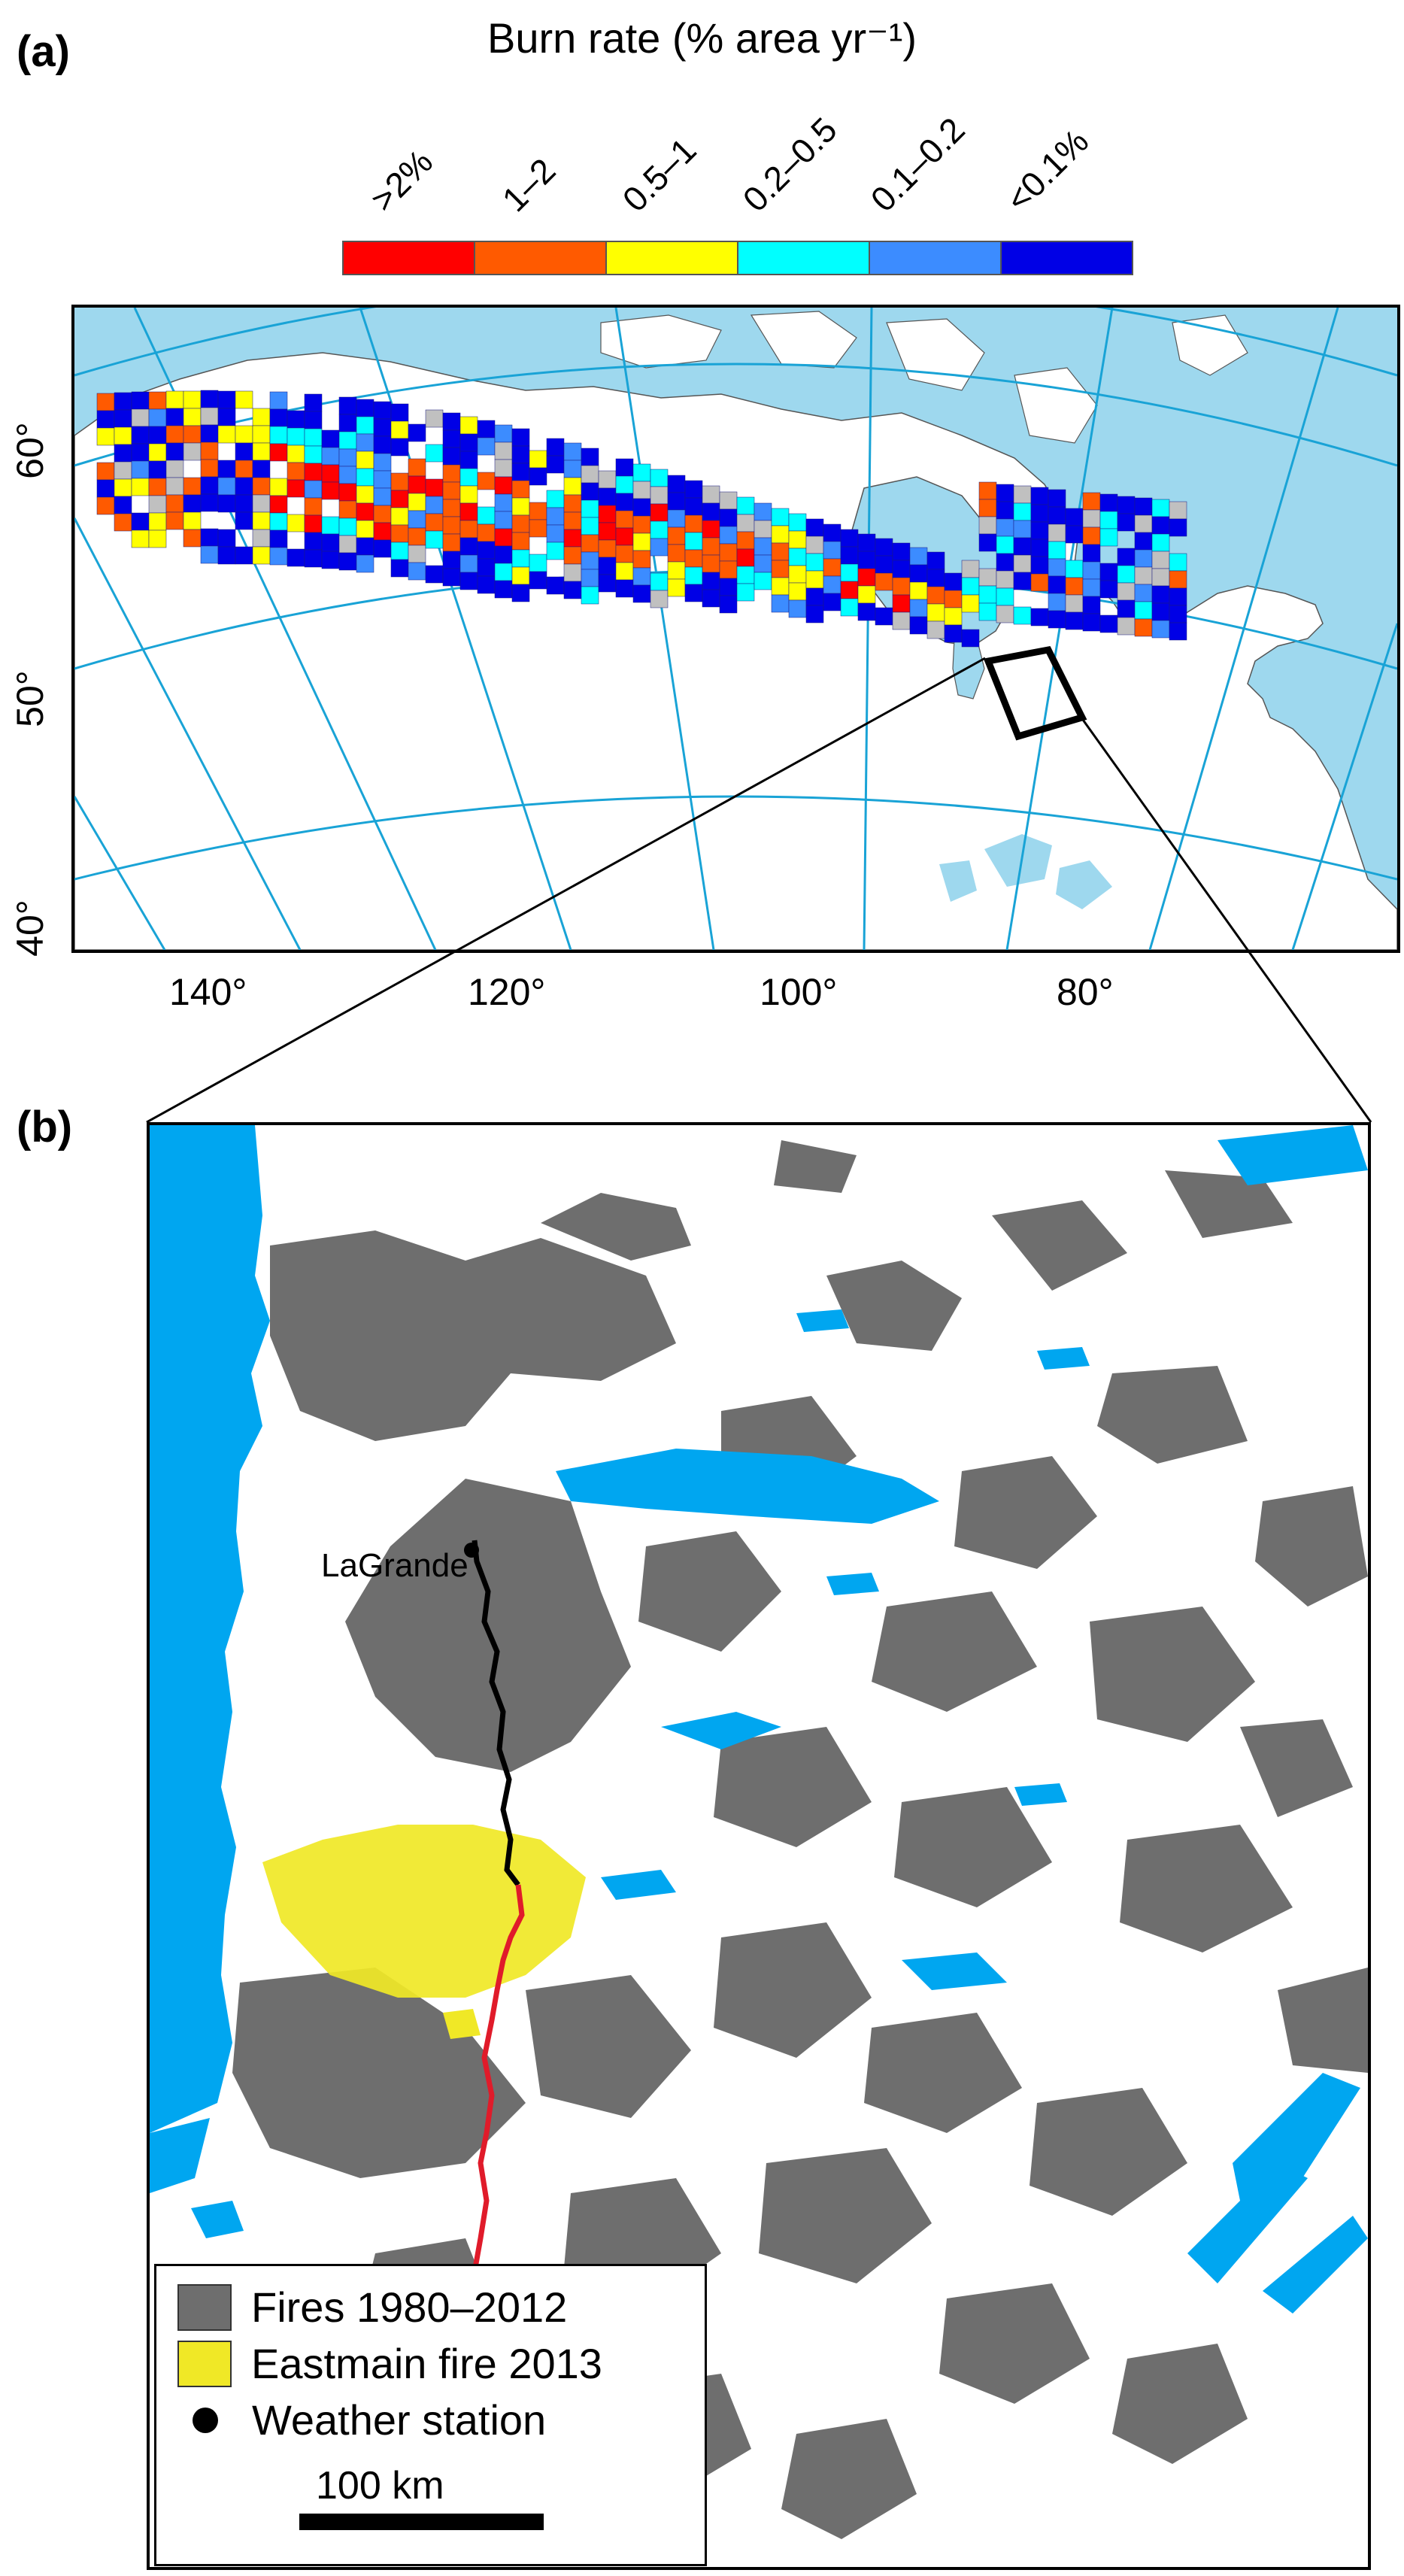 This screenshot has height=2576, width=1404. Describe the element at coordinates (409, 2307) in the screenshot. I see `legend-label-fires: Fires 1980–2012` at that location.